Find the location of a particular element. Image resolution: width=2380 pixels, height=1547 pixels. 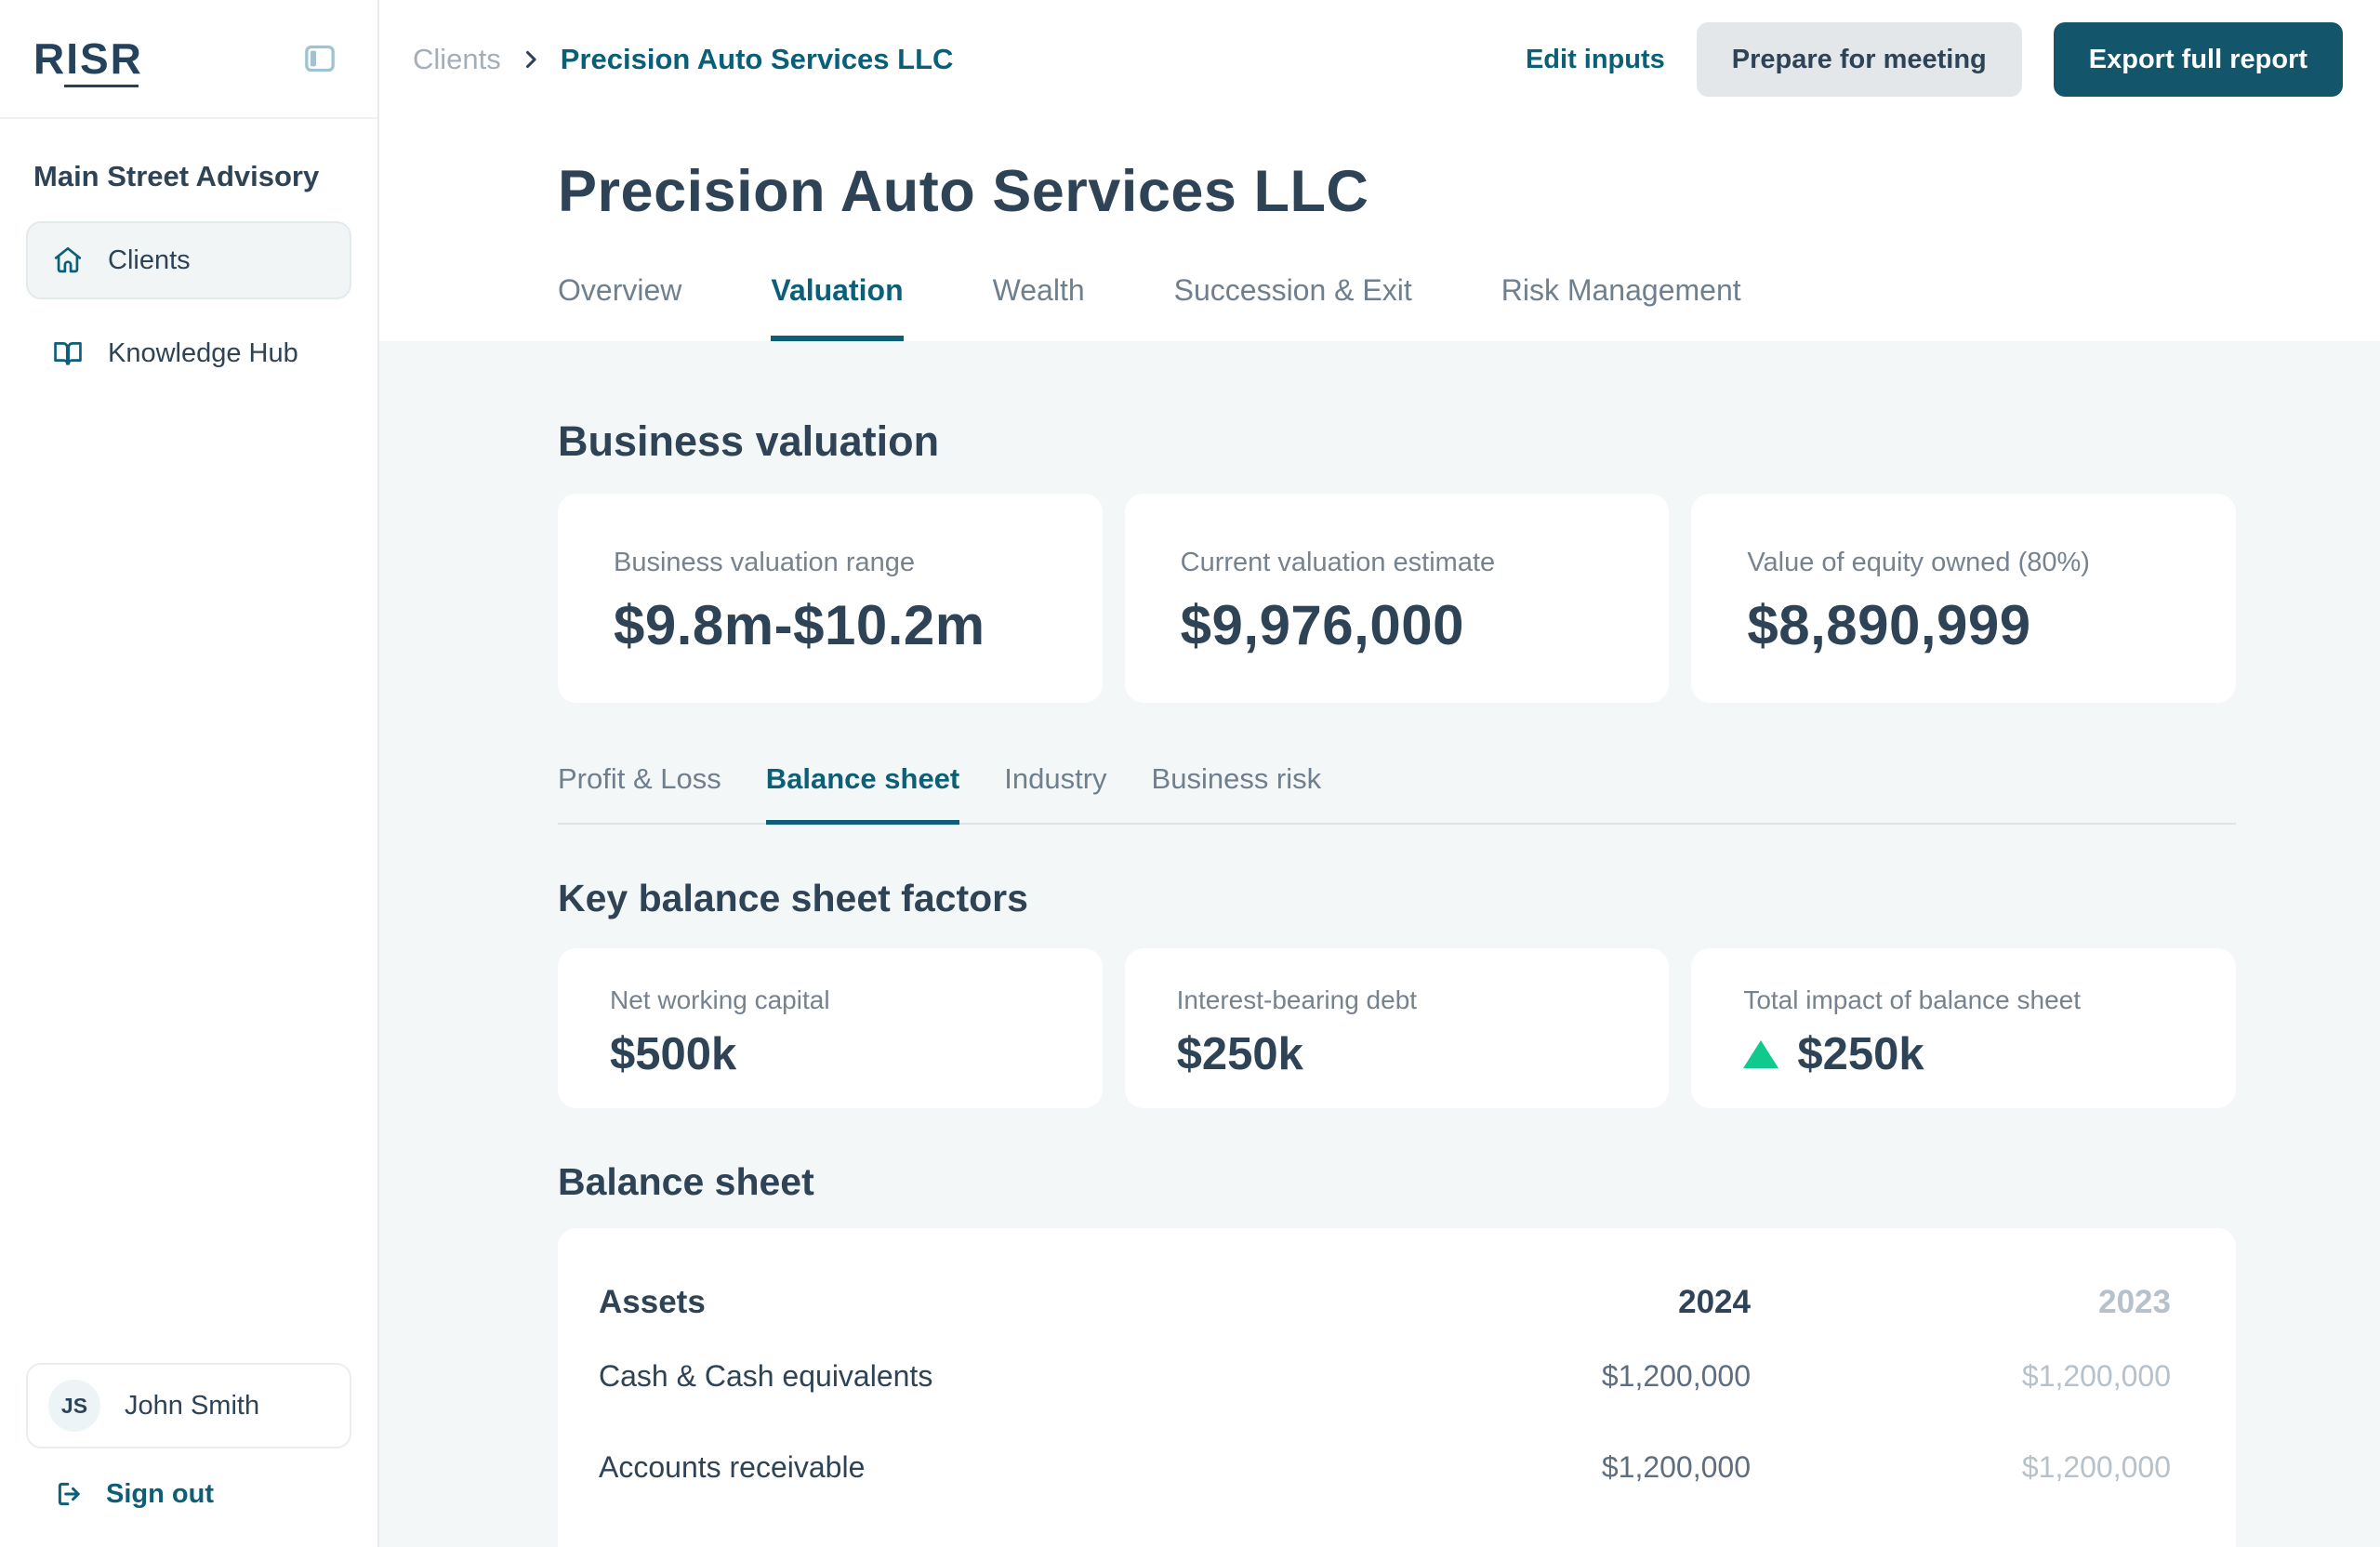

stat-label: Current valuation estimate is located at coordinates (1338, 562).